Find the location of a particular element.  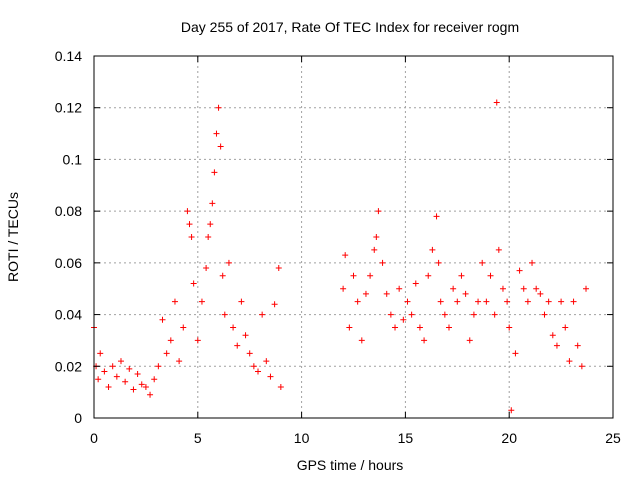

x-tick-label: 0 is located at coordinates (94, 438).